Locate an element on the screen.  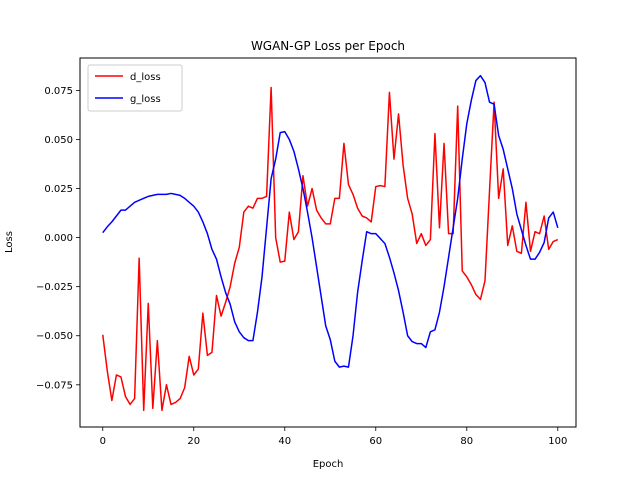
y-tick-label: 0.050 is located at coordinates (58, 140).